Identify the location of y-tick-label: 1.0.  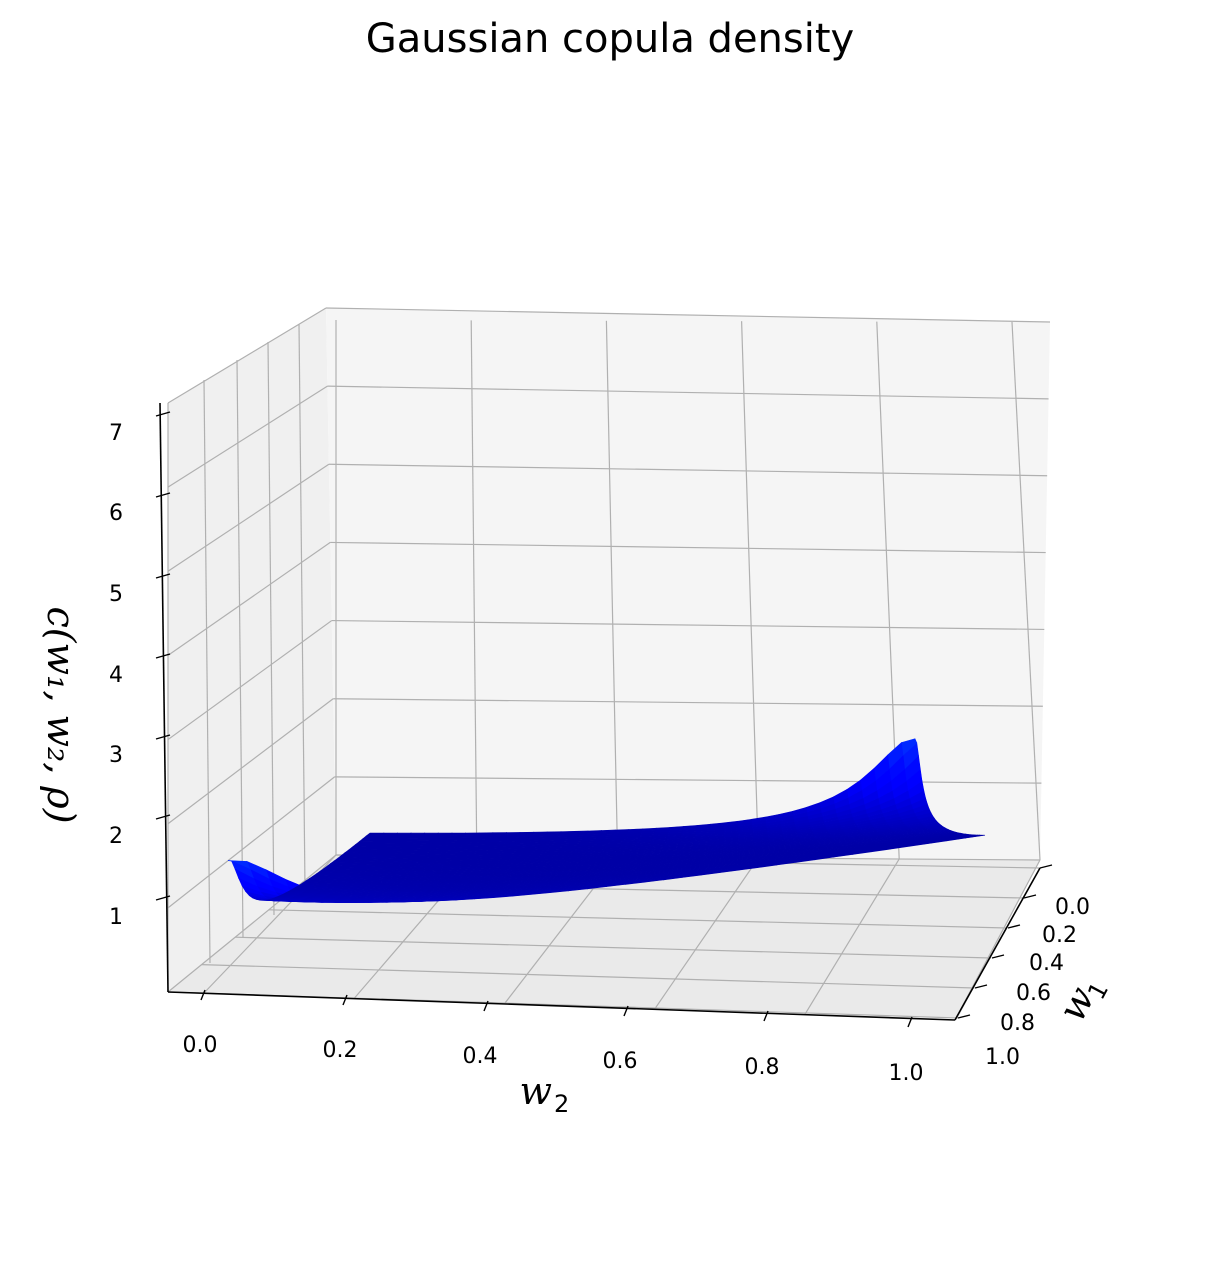
(1002, 1057).